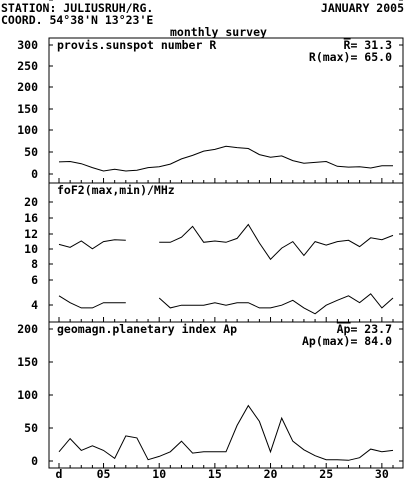  What do you see at coordinates (104, 473) in the screenshot?
I see `x-tick-label: 05` at bounding box center [104, 473].